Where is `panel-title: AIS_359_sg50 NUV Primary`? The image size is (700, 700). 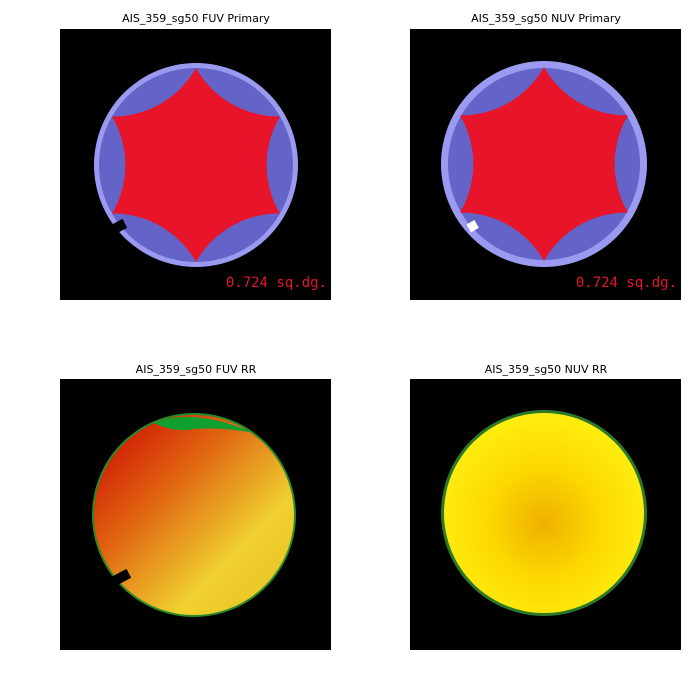
panel-title: AIS_359_sg50 NUV Primary is located at coordinates (546, 18).